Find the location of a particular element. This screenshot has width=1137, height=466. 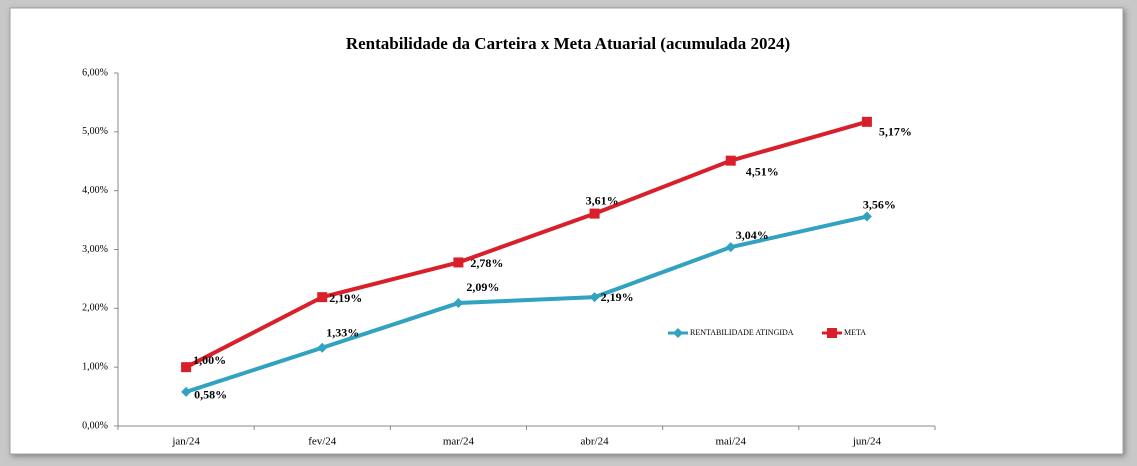

x-tick-label: jun/24 is located at coordinates (867, 442).